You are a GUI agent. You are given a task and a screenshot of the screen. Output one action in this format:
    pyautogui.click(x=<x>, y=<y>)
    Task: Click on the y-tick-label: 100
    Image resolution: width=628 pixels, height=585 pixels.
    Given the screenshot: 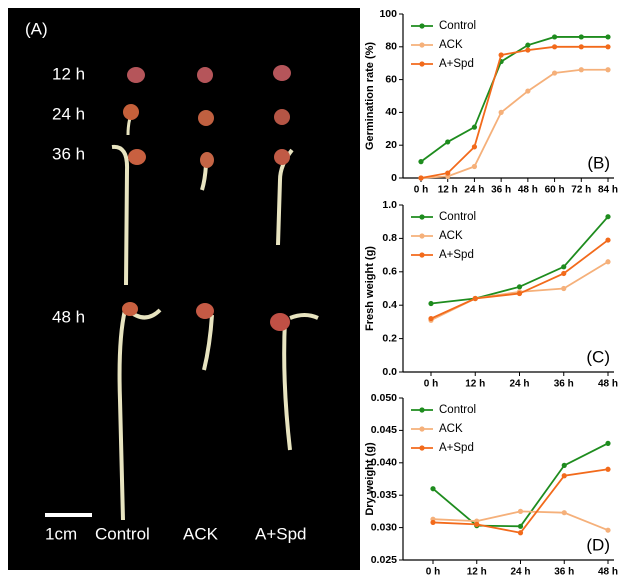 What is the action you would take?
    pyautogui.click(x=388, y=14)
    